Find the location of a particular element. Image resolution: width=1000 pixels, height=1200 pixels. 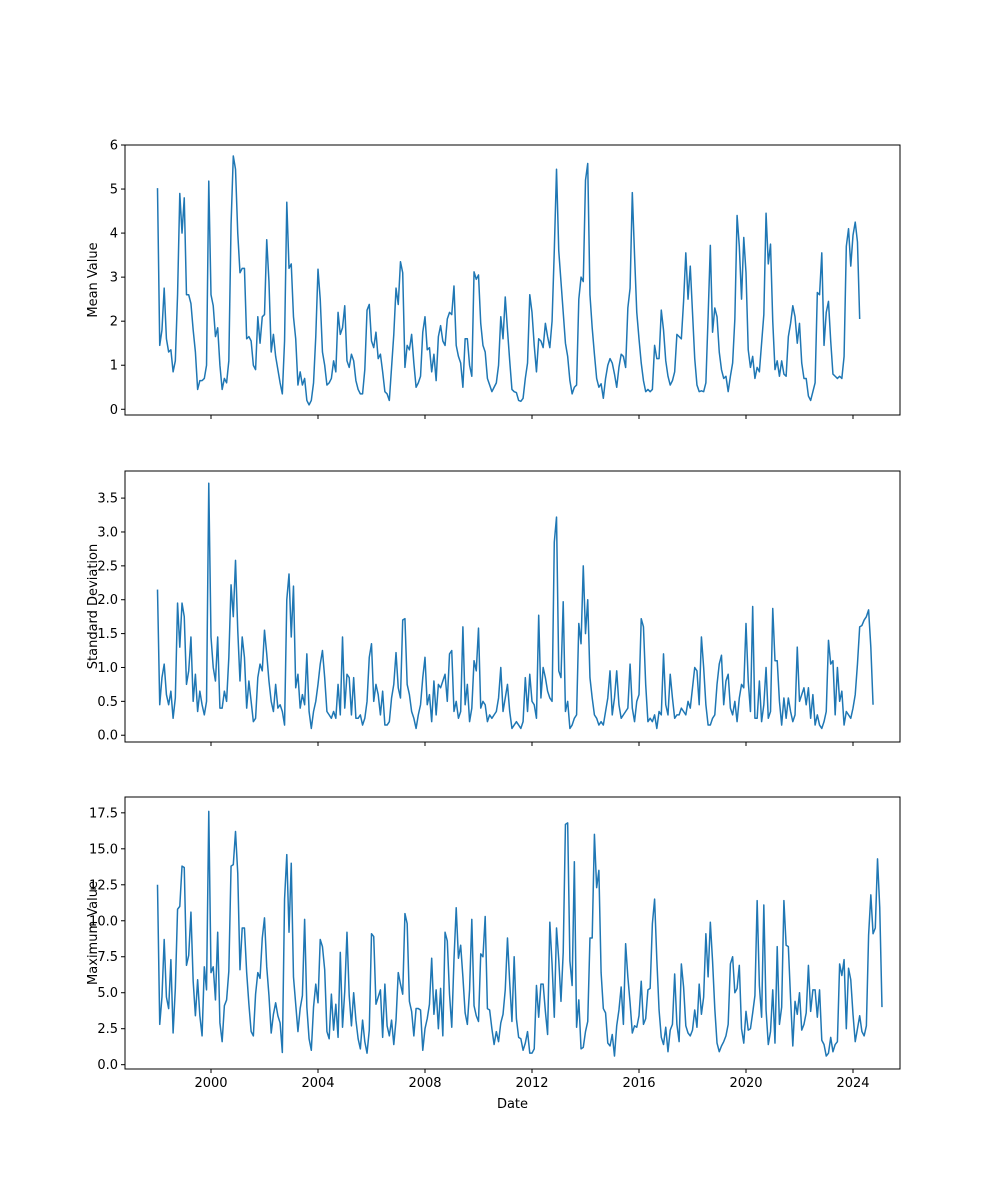

x-tick-label: 2008 is located at coordinates (424, 1083).